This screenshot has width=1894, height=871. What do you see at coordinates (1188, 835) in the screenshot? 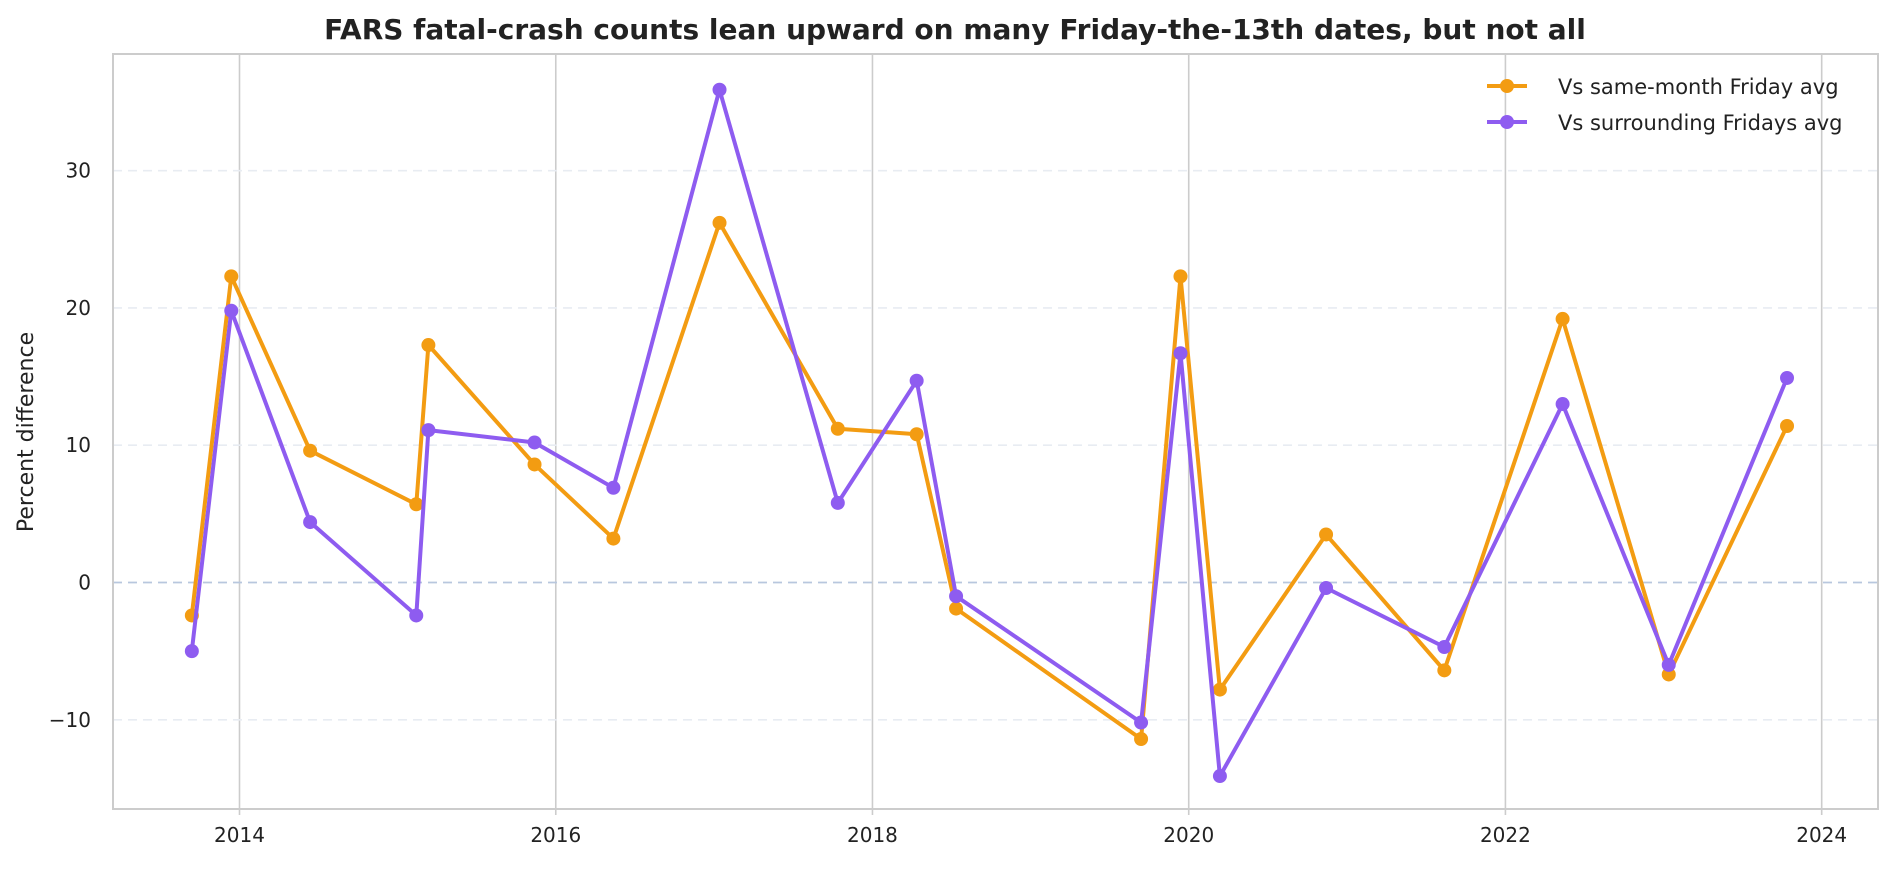
I see `x-tick-label: 2020` at bounding box center [1188, 835].